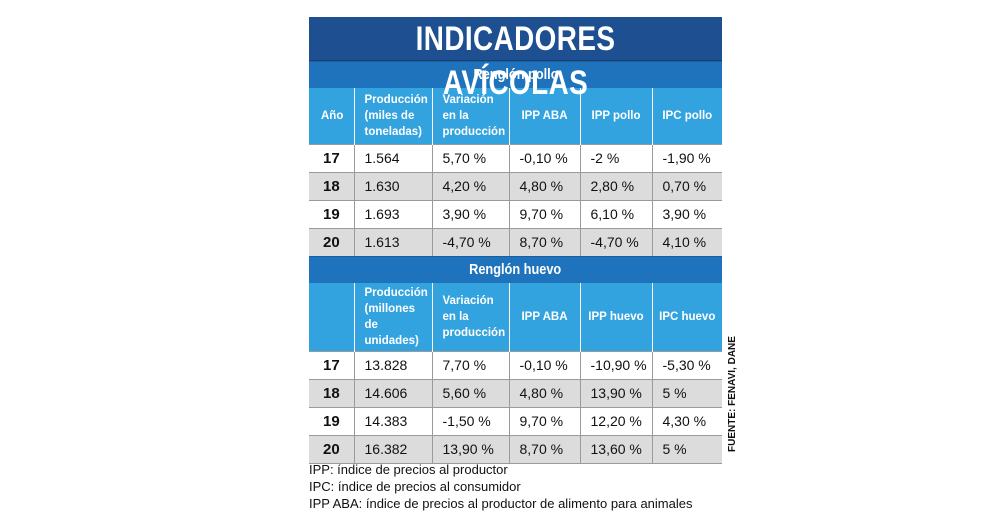  Describe the element at coordinates (615, 185) in the screenshot. I see `table-cell: 2,80 %` at that location.